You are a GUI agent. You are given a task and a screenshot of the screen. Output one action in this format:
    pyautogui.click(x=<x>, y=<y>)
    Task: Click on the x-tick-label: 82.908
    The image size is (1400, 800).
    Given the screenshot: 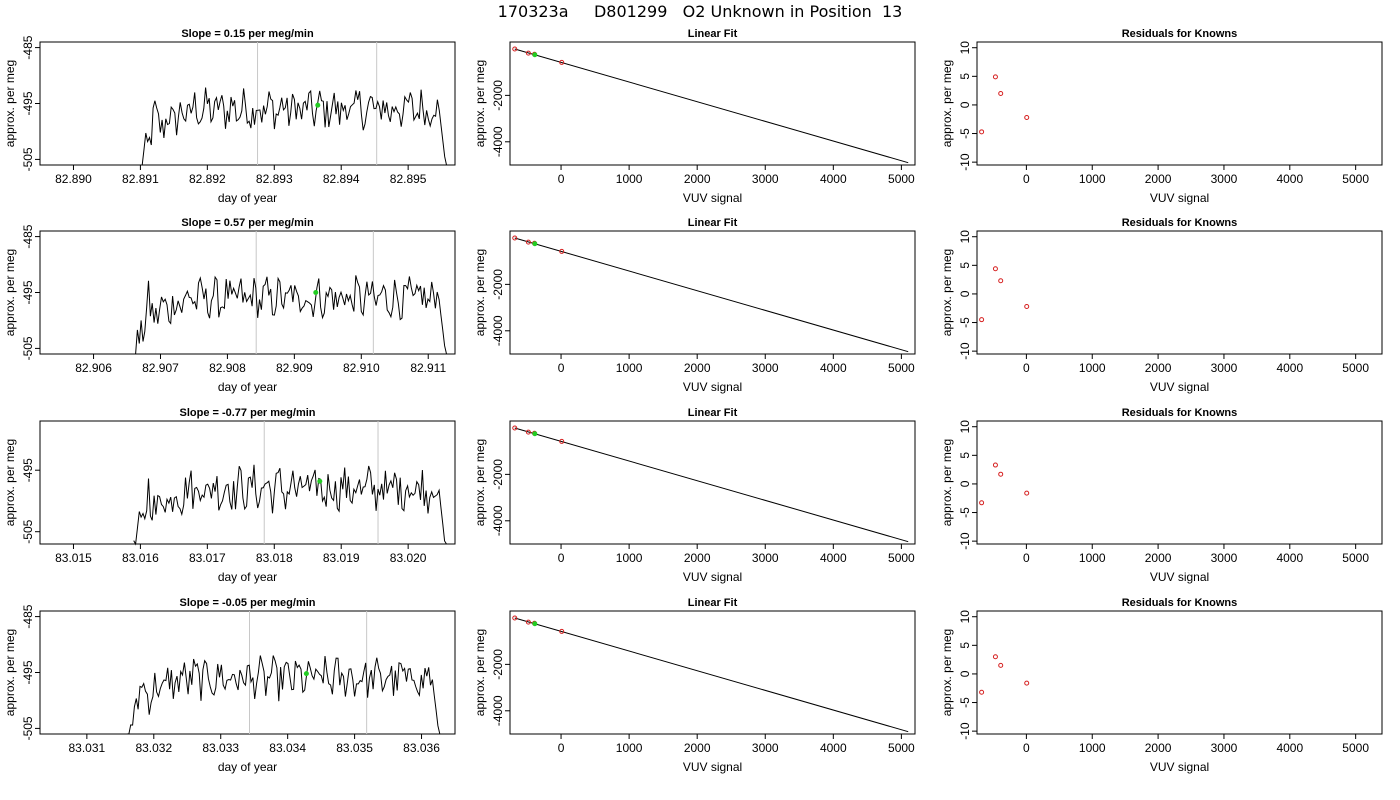 What is the action you would take?
    pyautogui.click(x=227, y=368)
    